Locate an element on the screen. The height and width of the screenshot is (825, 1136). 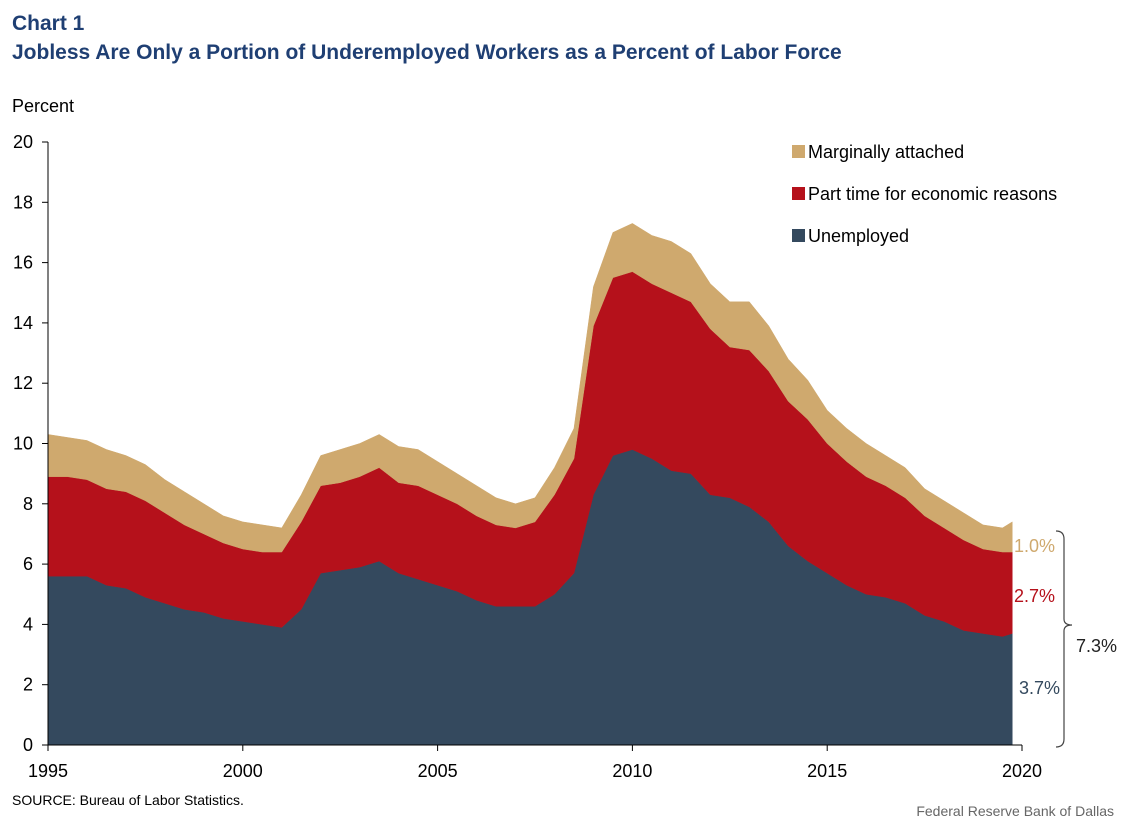
total-brace is located at coordinates (1064, 639).